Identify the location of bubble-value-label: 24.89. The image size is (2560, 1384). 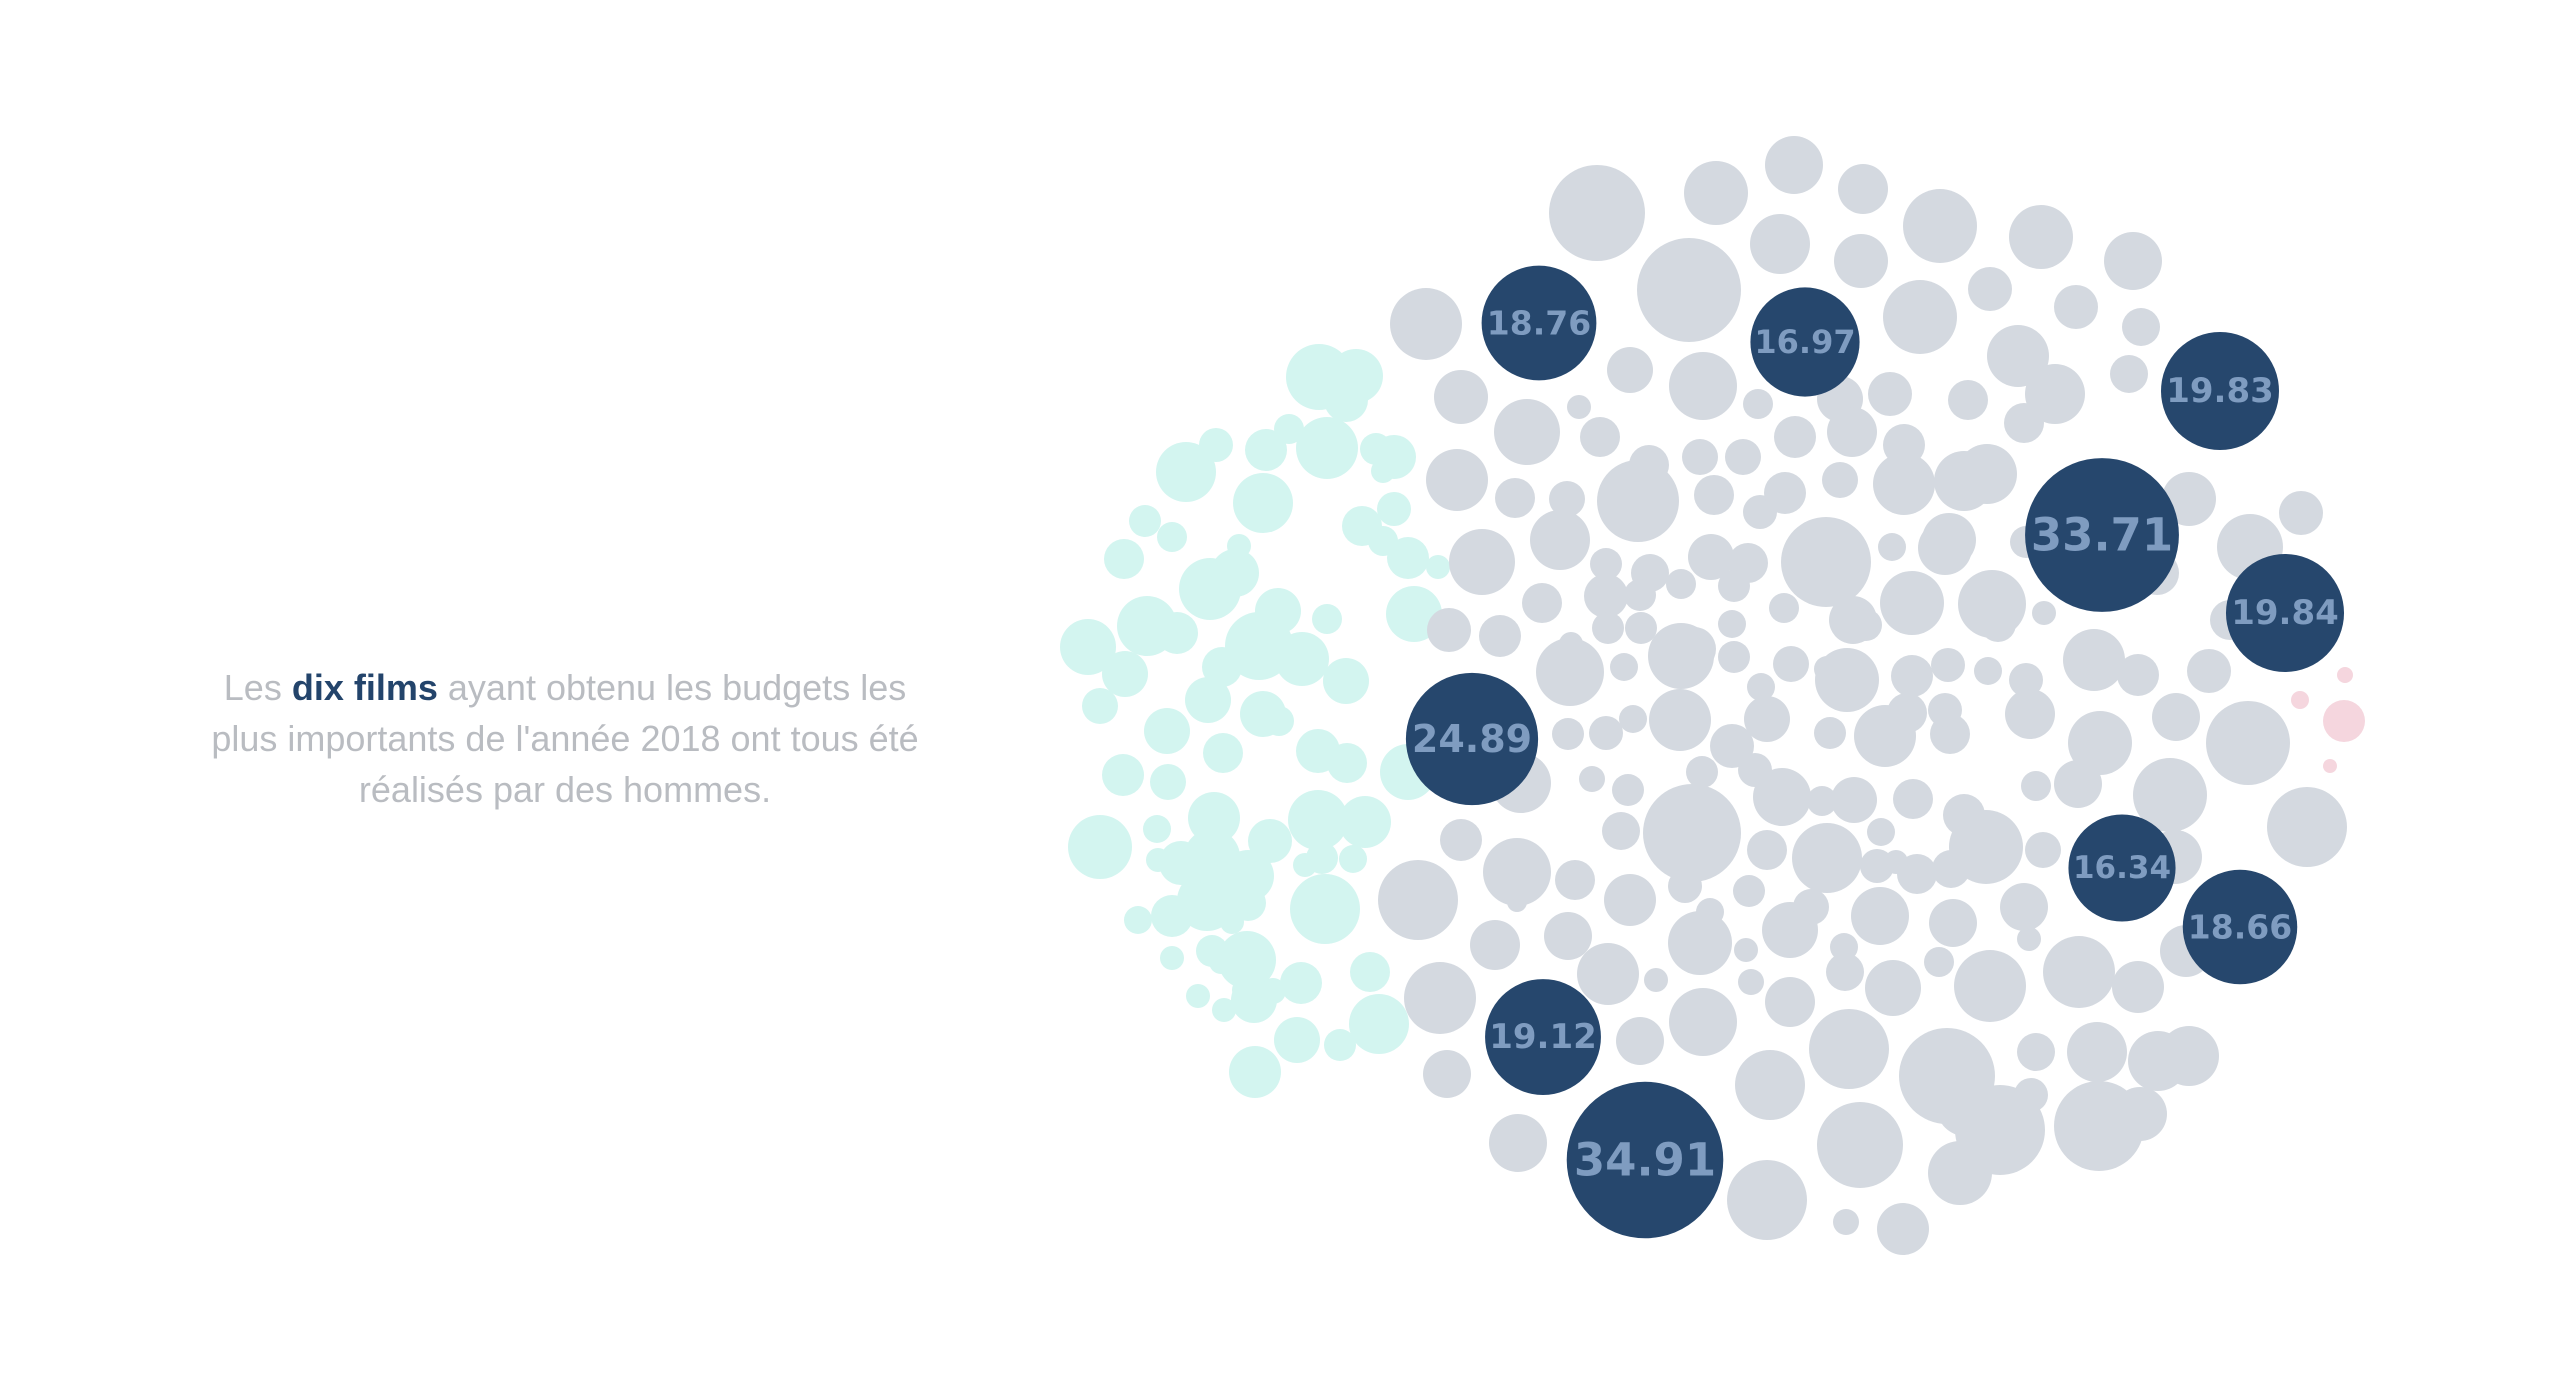
(1472, 739).